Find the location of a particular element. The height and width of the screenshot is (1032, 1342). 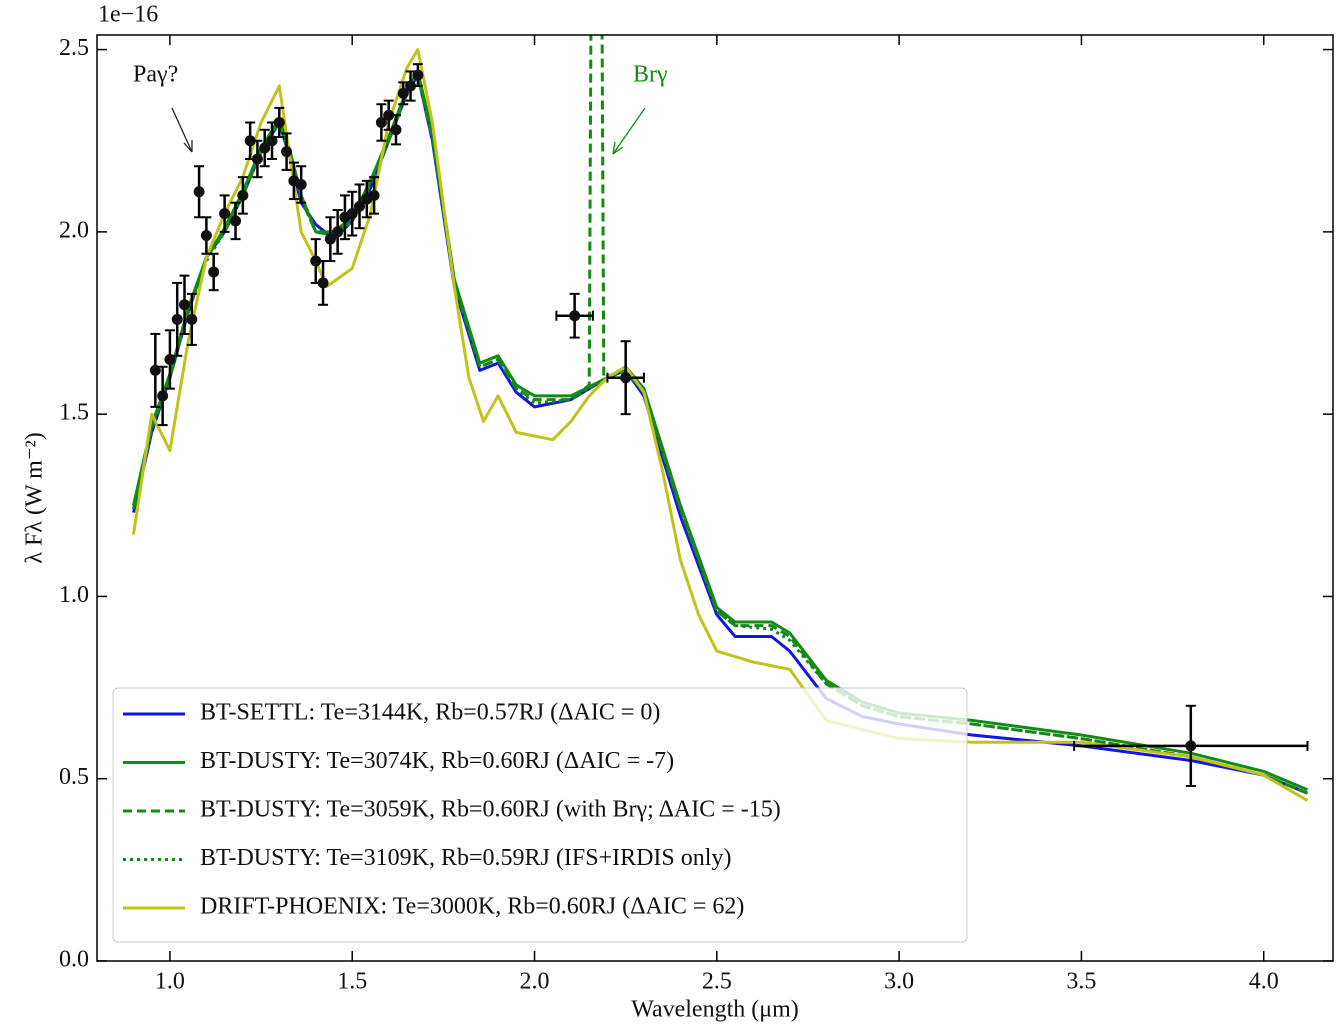

x-tick-label: 1.5 is located at coordinates (352, 982).